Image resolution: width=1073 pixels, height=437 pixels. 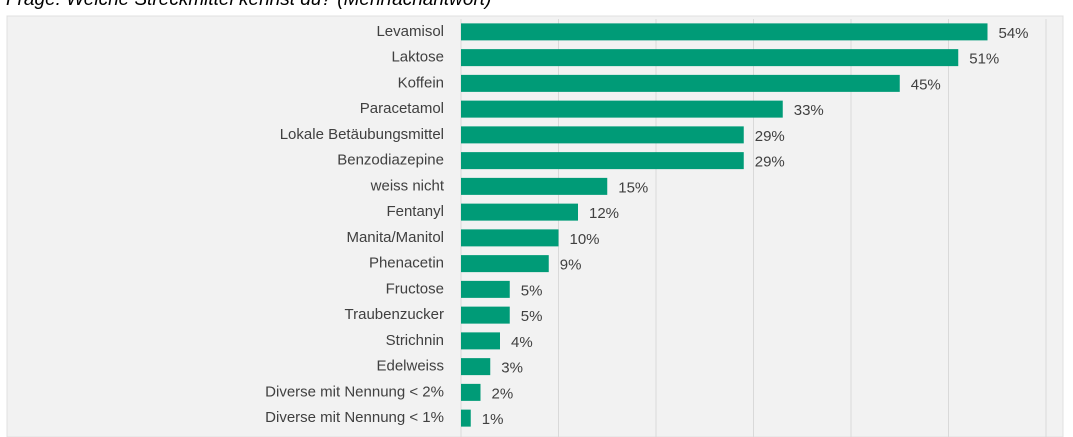 I want to click on value-label: 3%, so click(x=512, y=368).